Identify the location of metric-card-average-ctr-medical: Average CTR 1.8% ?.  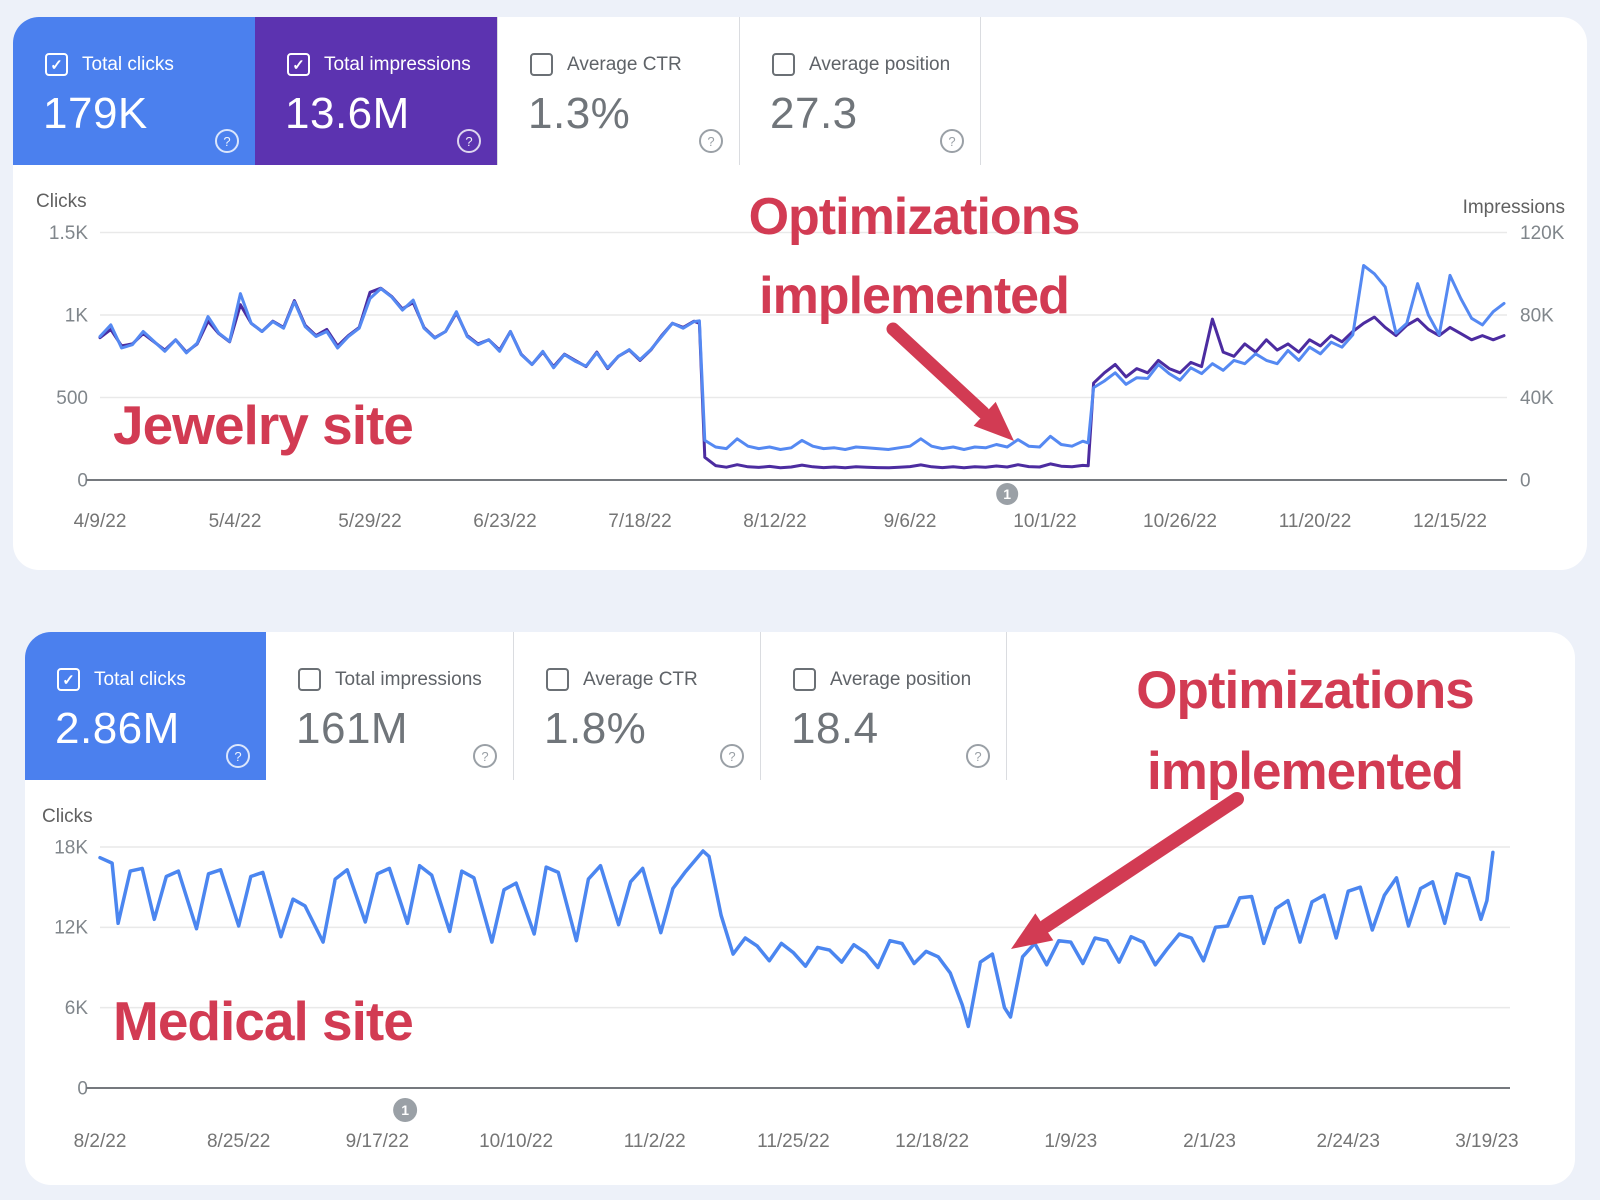
(636, 706).